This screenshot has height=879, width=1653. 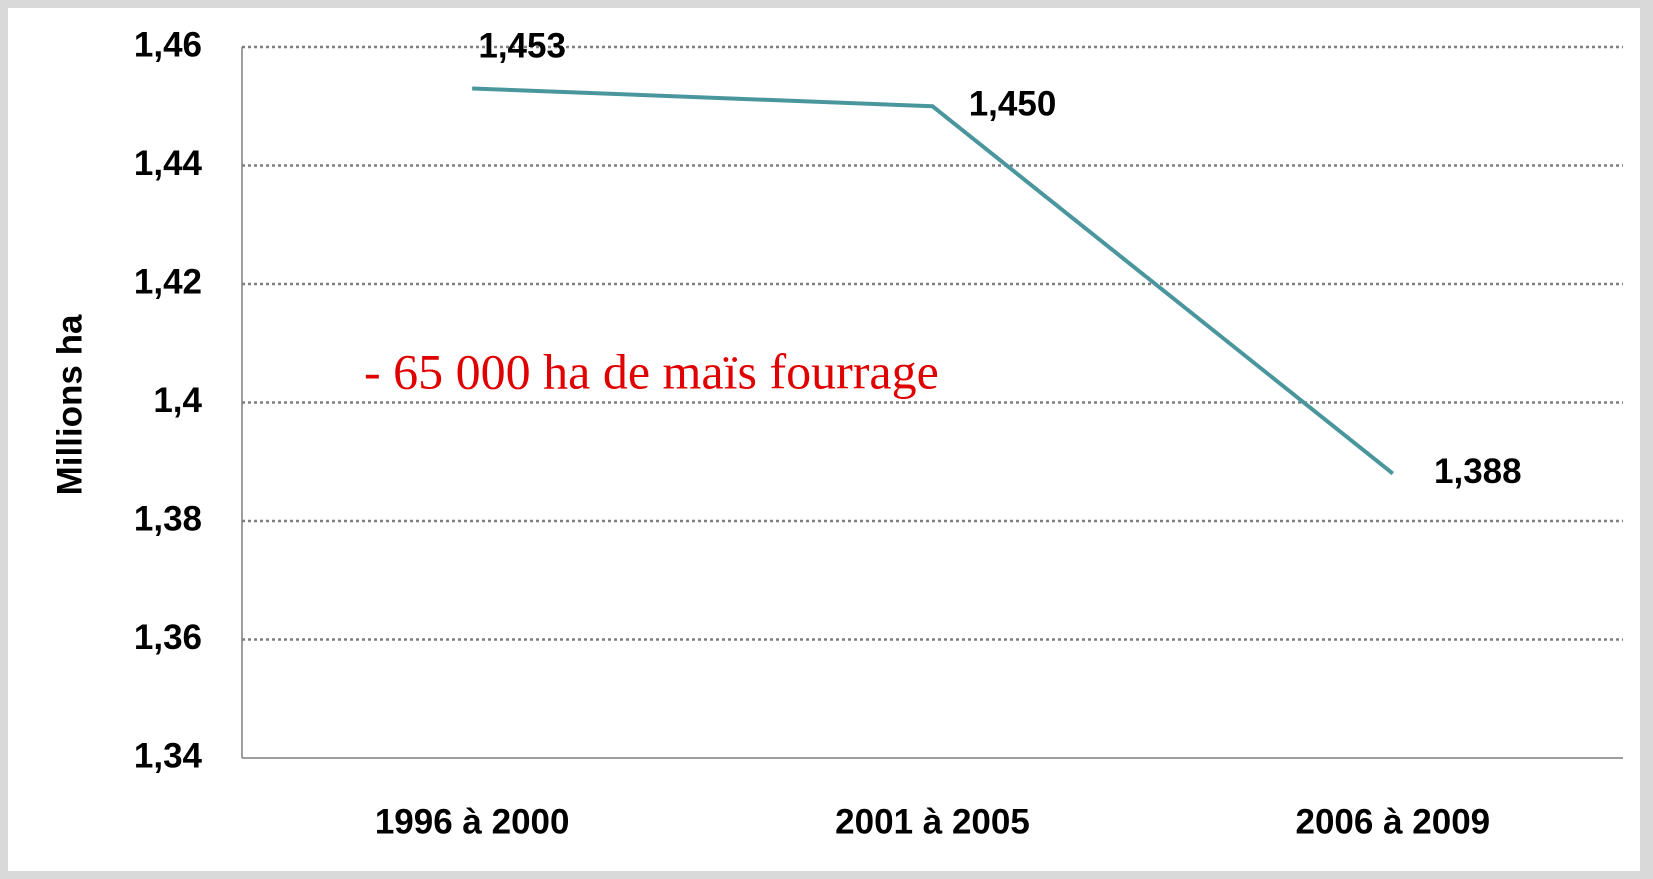 I want to click on y-tick-label: 1,46, so click(x=168, y=44).